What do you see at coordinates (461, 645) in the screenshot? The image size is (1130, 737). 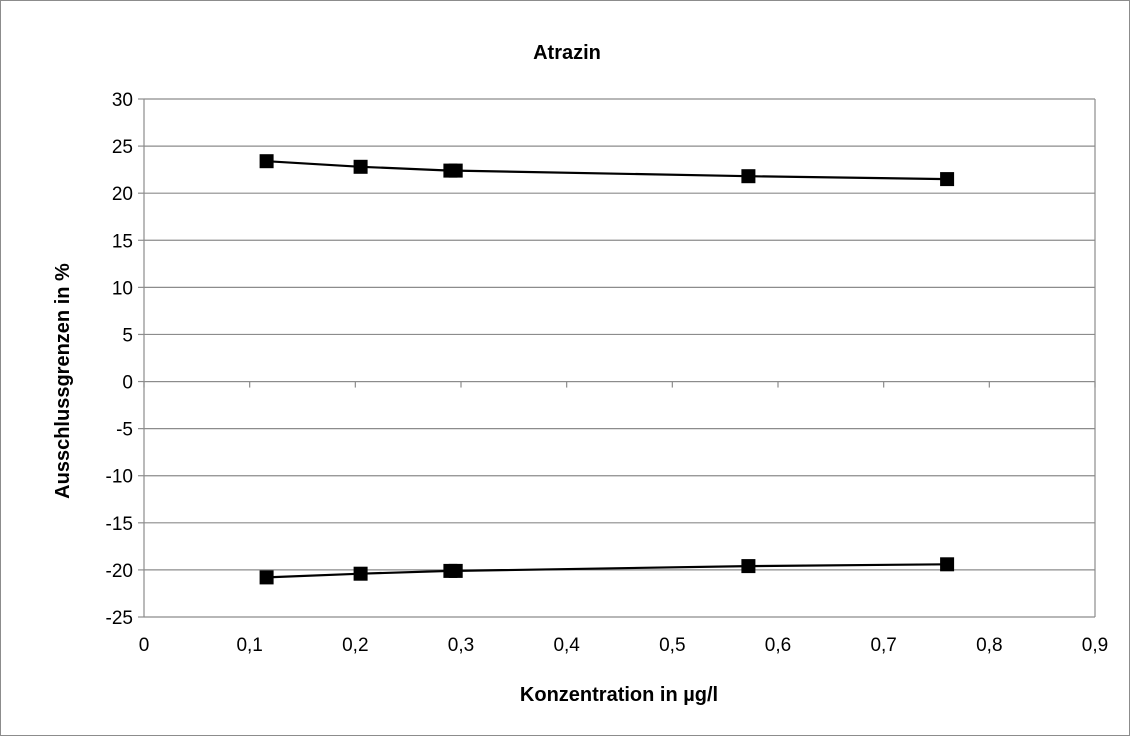 I see `x-tick-label: 0,3` at bounding box center [461, 645].